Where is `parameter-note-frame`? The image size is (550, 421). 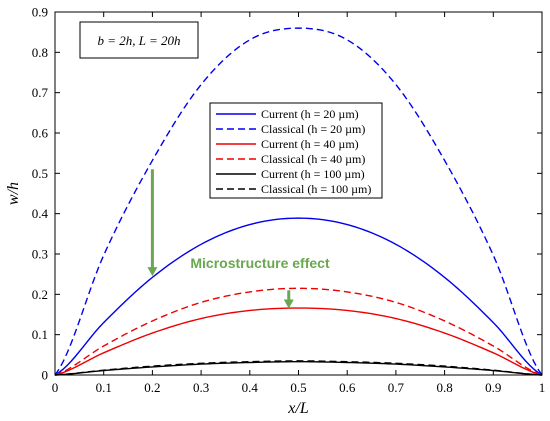 parameter-note-frame is located at coordinates (139, 40).